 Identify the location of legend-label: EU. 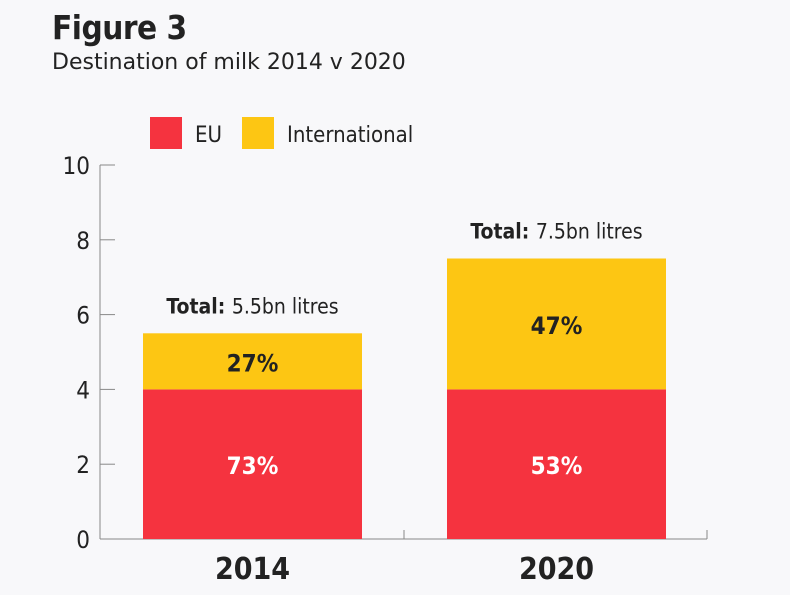
(208, 135).